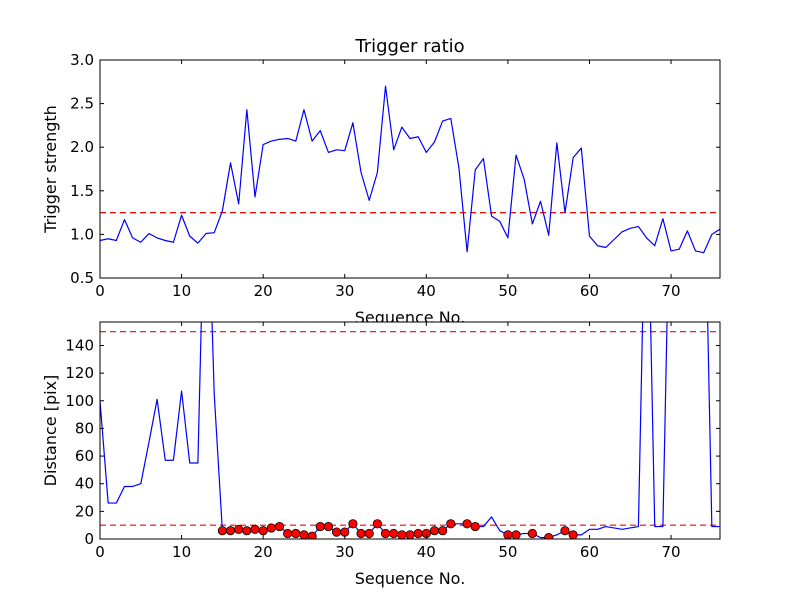 This screenshot has height=600, width=800. What do you see at coordinates (79, 373) in the screenshot?
I see `y-tick-label: 120` at bounding box center [79, 373].